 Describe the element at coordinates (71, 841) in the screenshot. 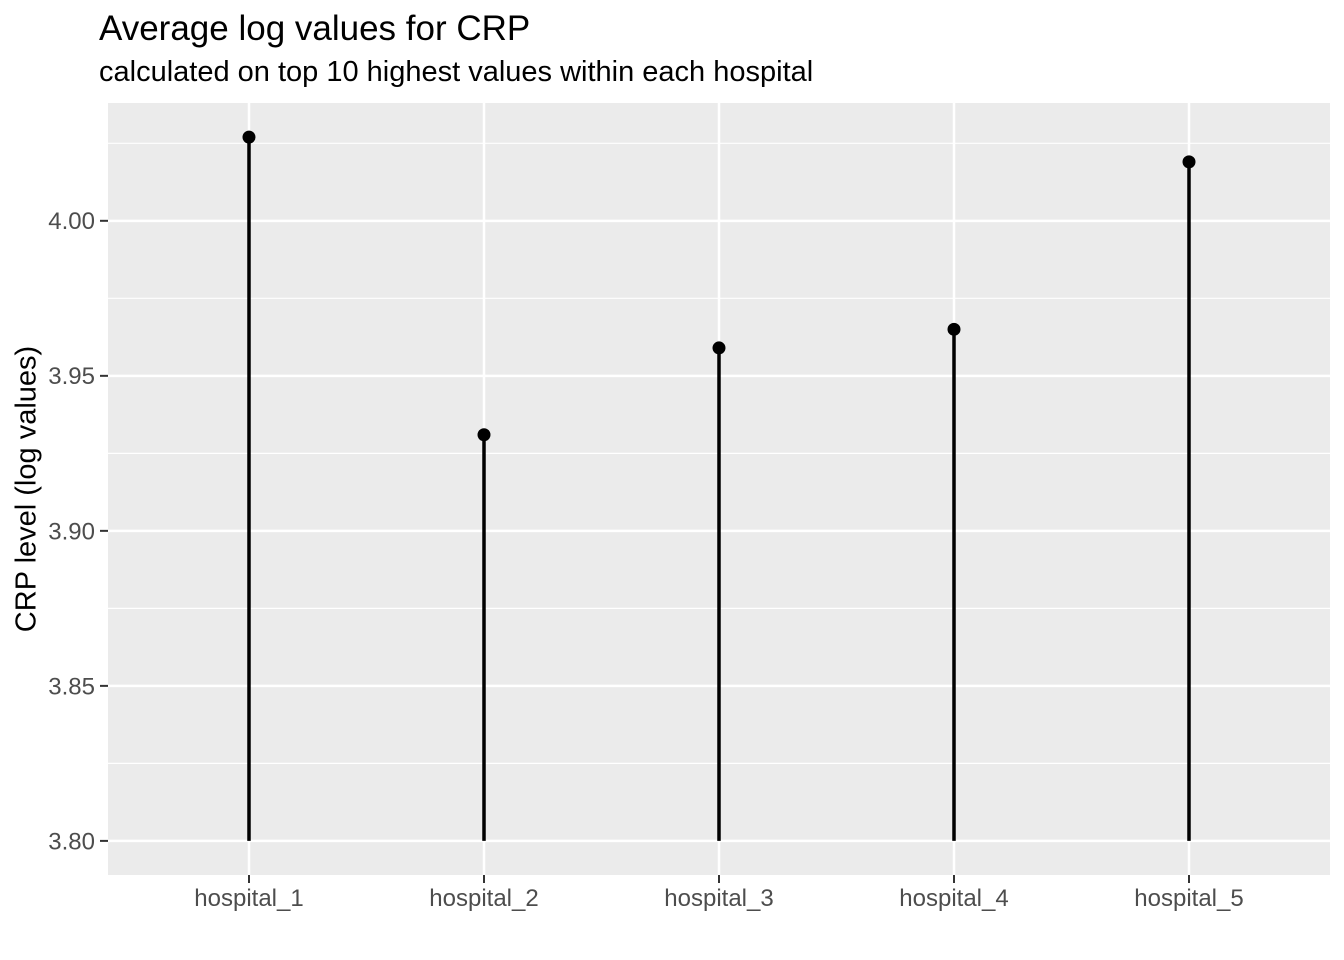

I see `y-tick-label: 3.80` at that location.